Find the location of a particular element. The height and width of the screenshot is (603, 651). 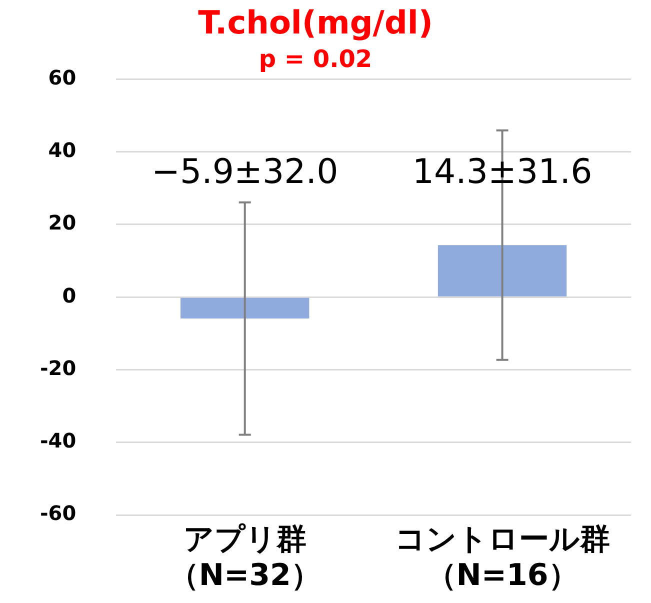

y-tick-label: 40 is located at coordinates (62, 150).